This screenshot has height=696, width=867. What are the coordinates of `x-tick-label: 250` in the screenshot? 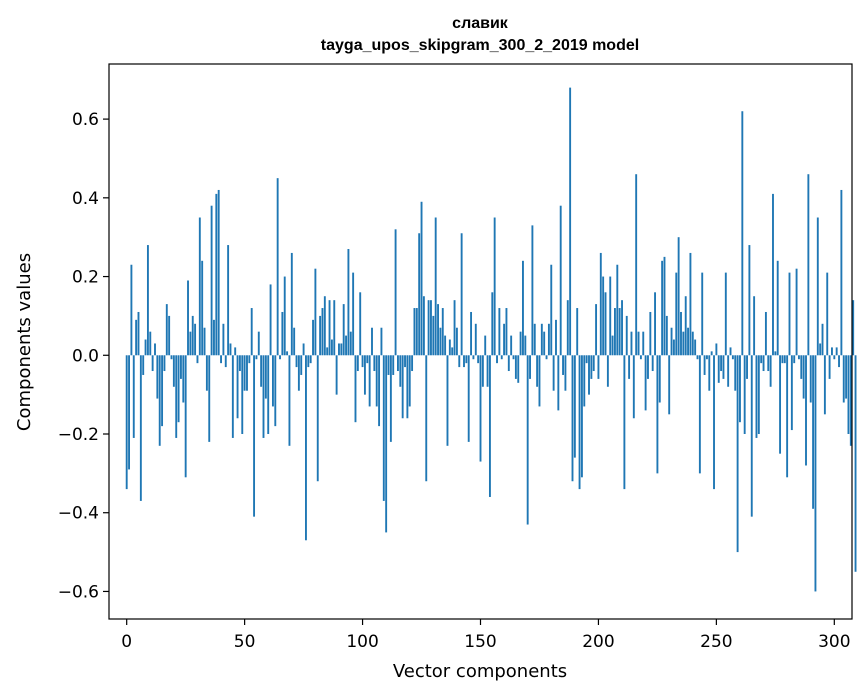 It's located at (716, 642).